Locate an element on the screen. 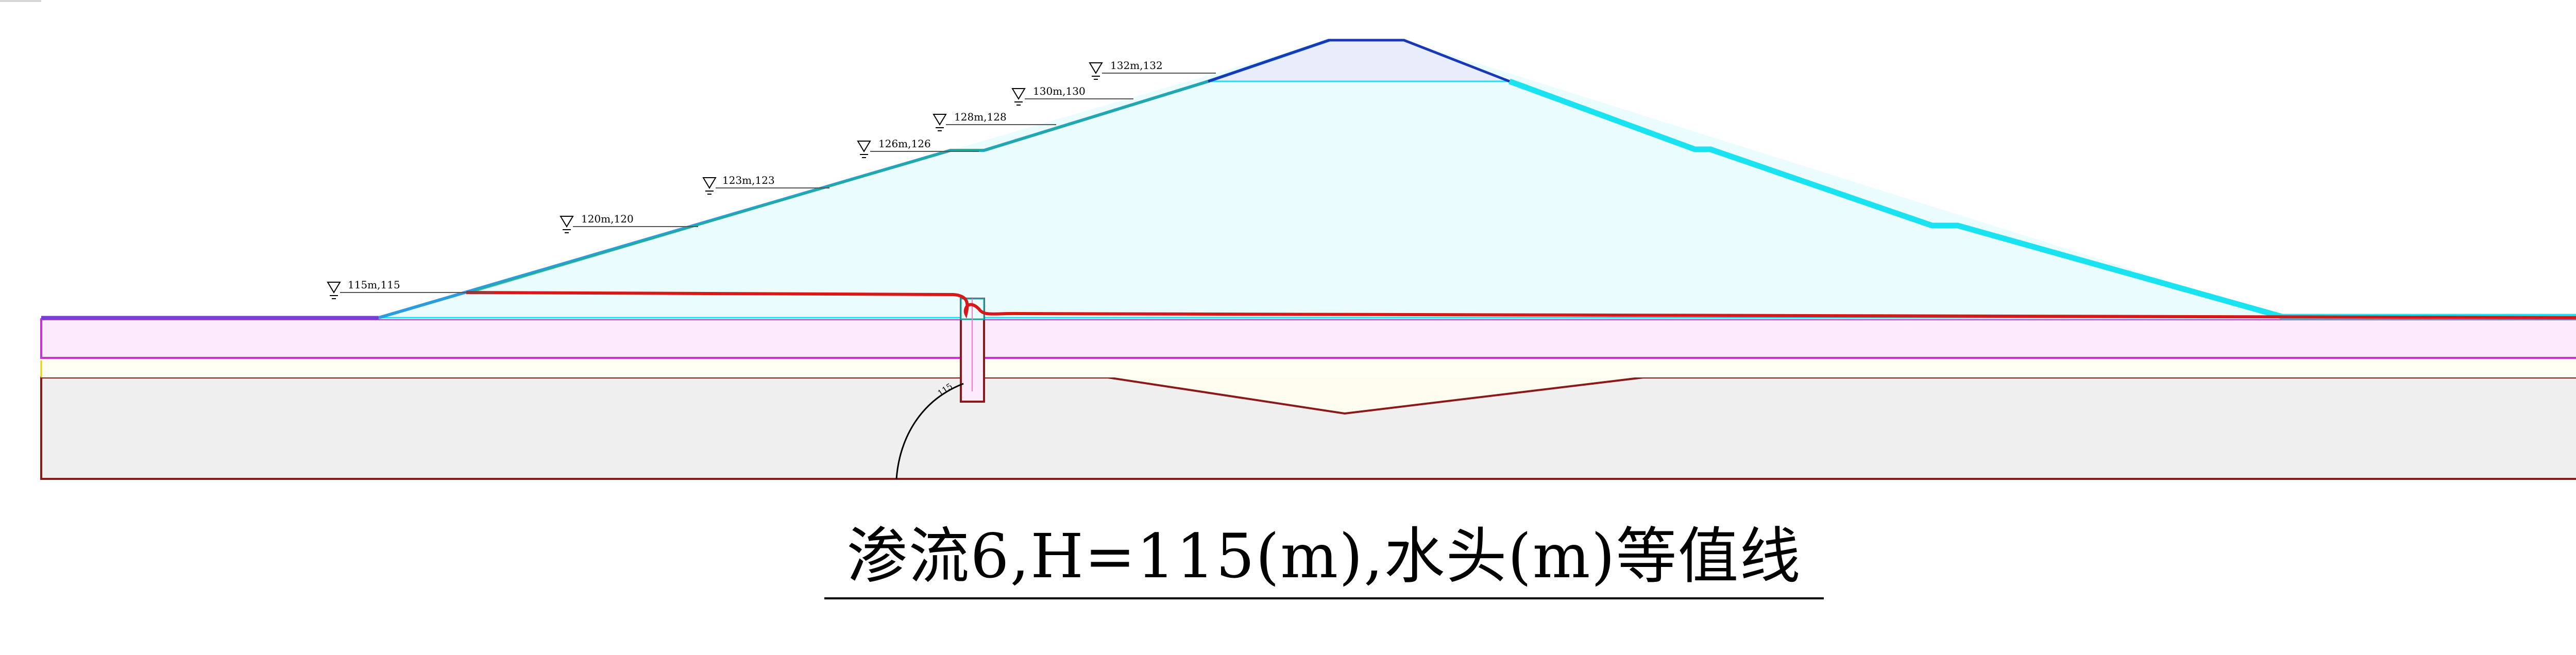  water-level-126: 126m,126 is located at coordinates (918, 147).